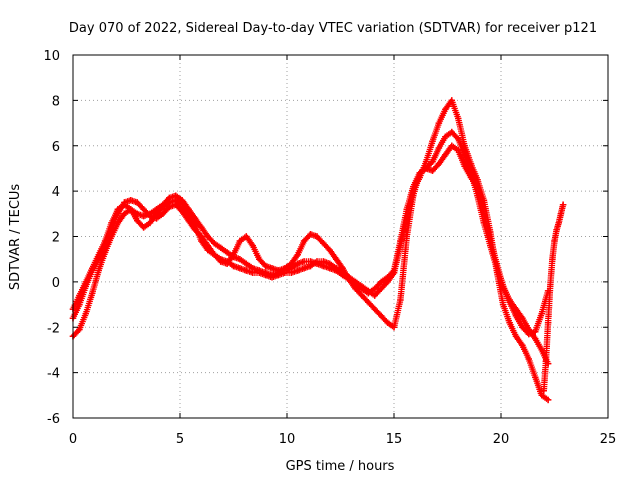  What do you see at coordinates (180, 439) in the screenshot?
I see `x-tick-label: 5` at bounding box center [180, 439].